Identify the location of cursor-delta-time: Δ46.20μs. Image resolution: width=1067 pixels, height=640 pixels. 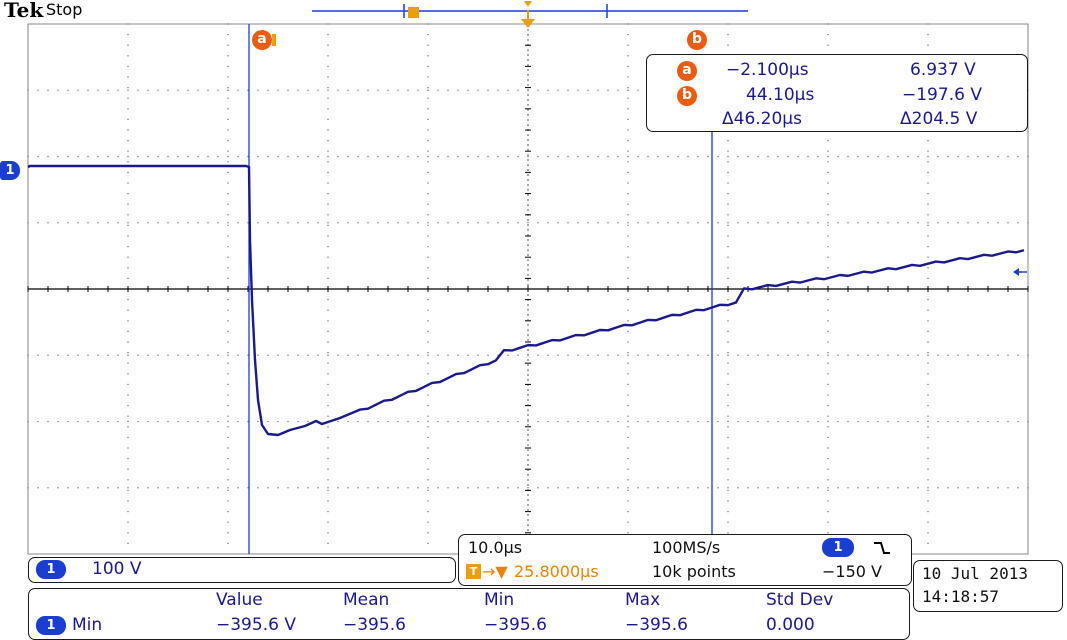
(762, 119).